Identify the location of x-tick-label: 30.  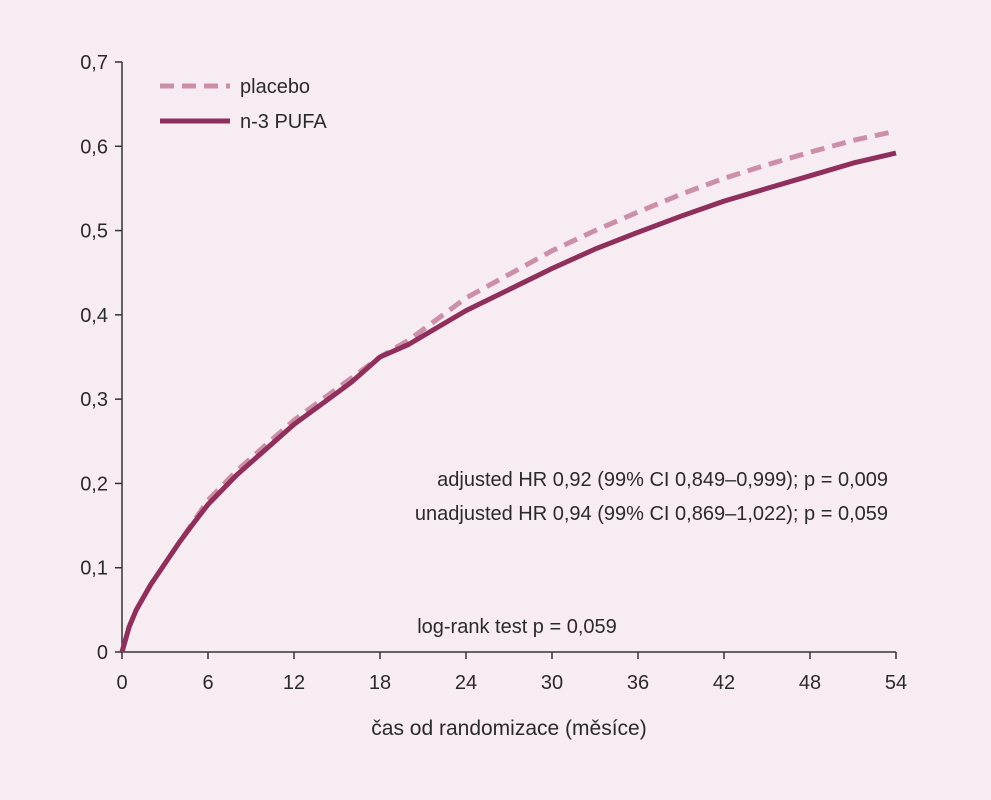
(552, 683).